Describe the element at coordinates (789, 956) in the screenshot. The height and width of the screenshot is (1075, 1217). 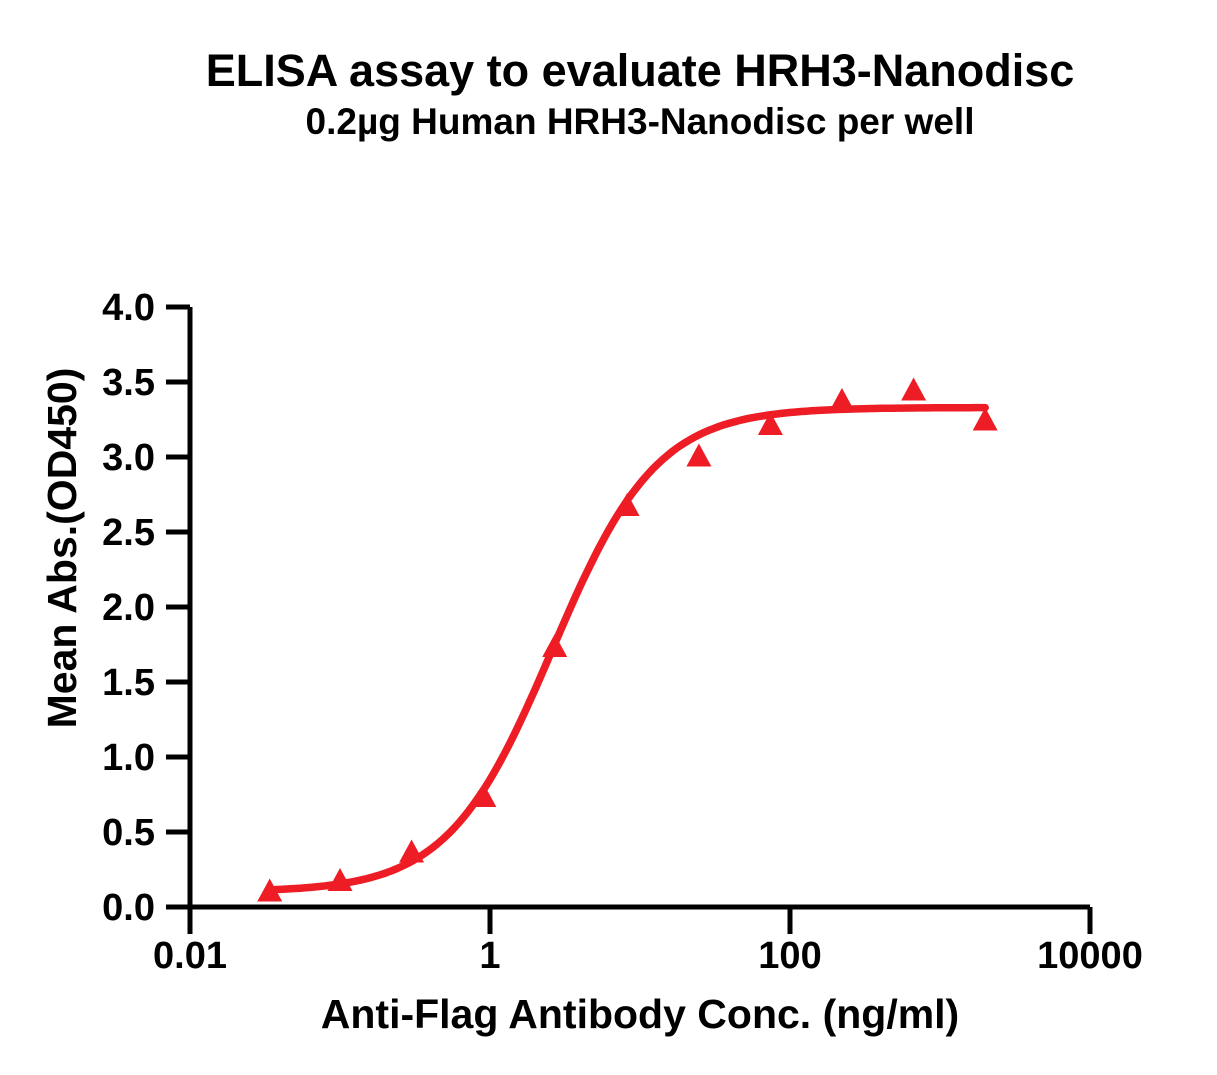
I see `x-tick-label: 100` at that location.